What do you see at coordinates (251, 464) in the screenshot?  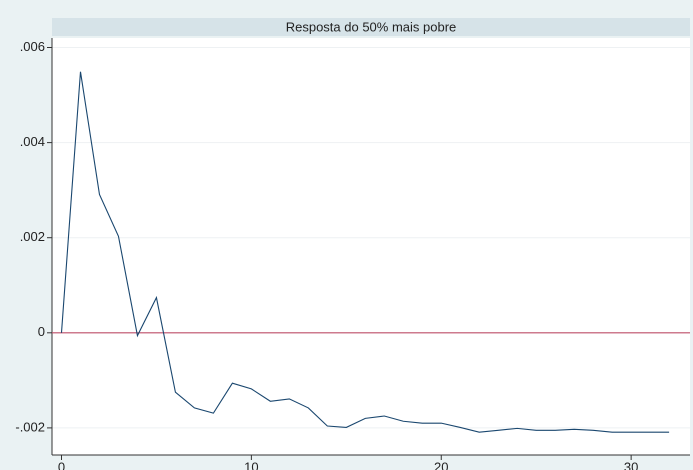 I see `x-tick-label: 10` at bounding box center [251, 464].